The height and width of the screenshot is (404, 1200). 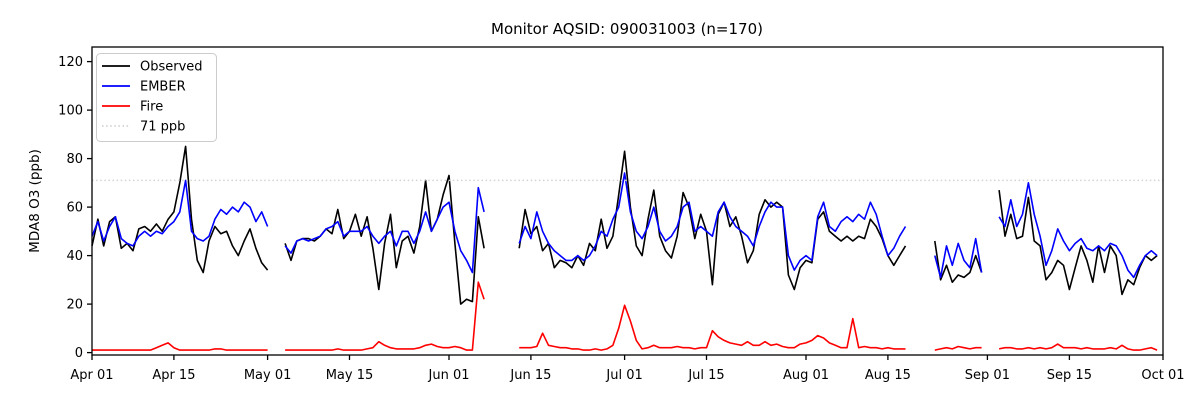 I want to click on x-tick-label: Apr 01, so click(x=91, y=375).